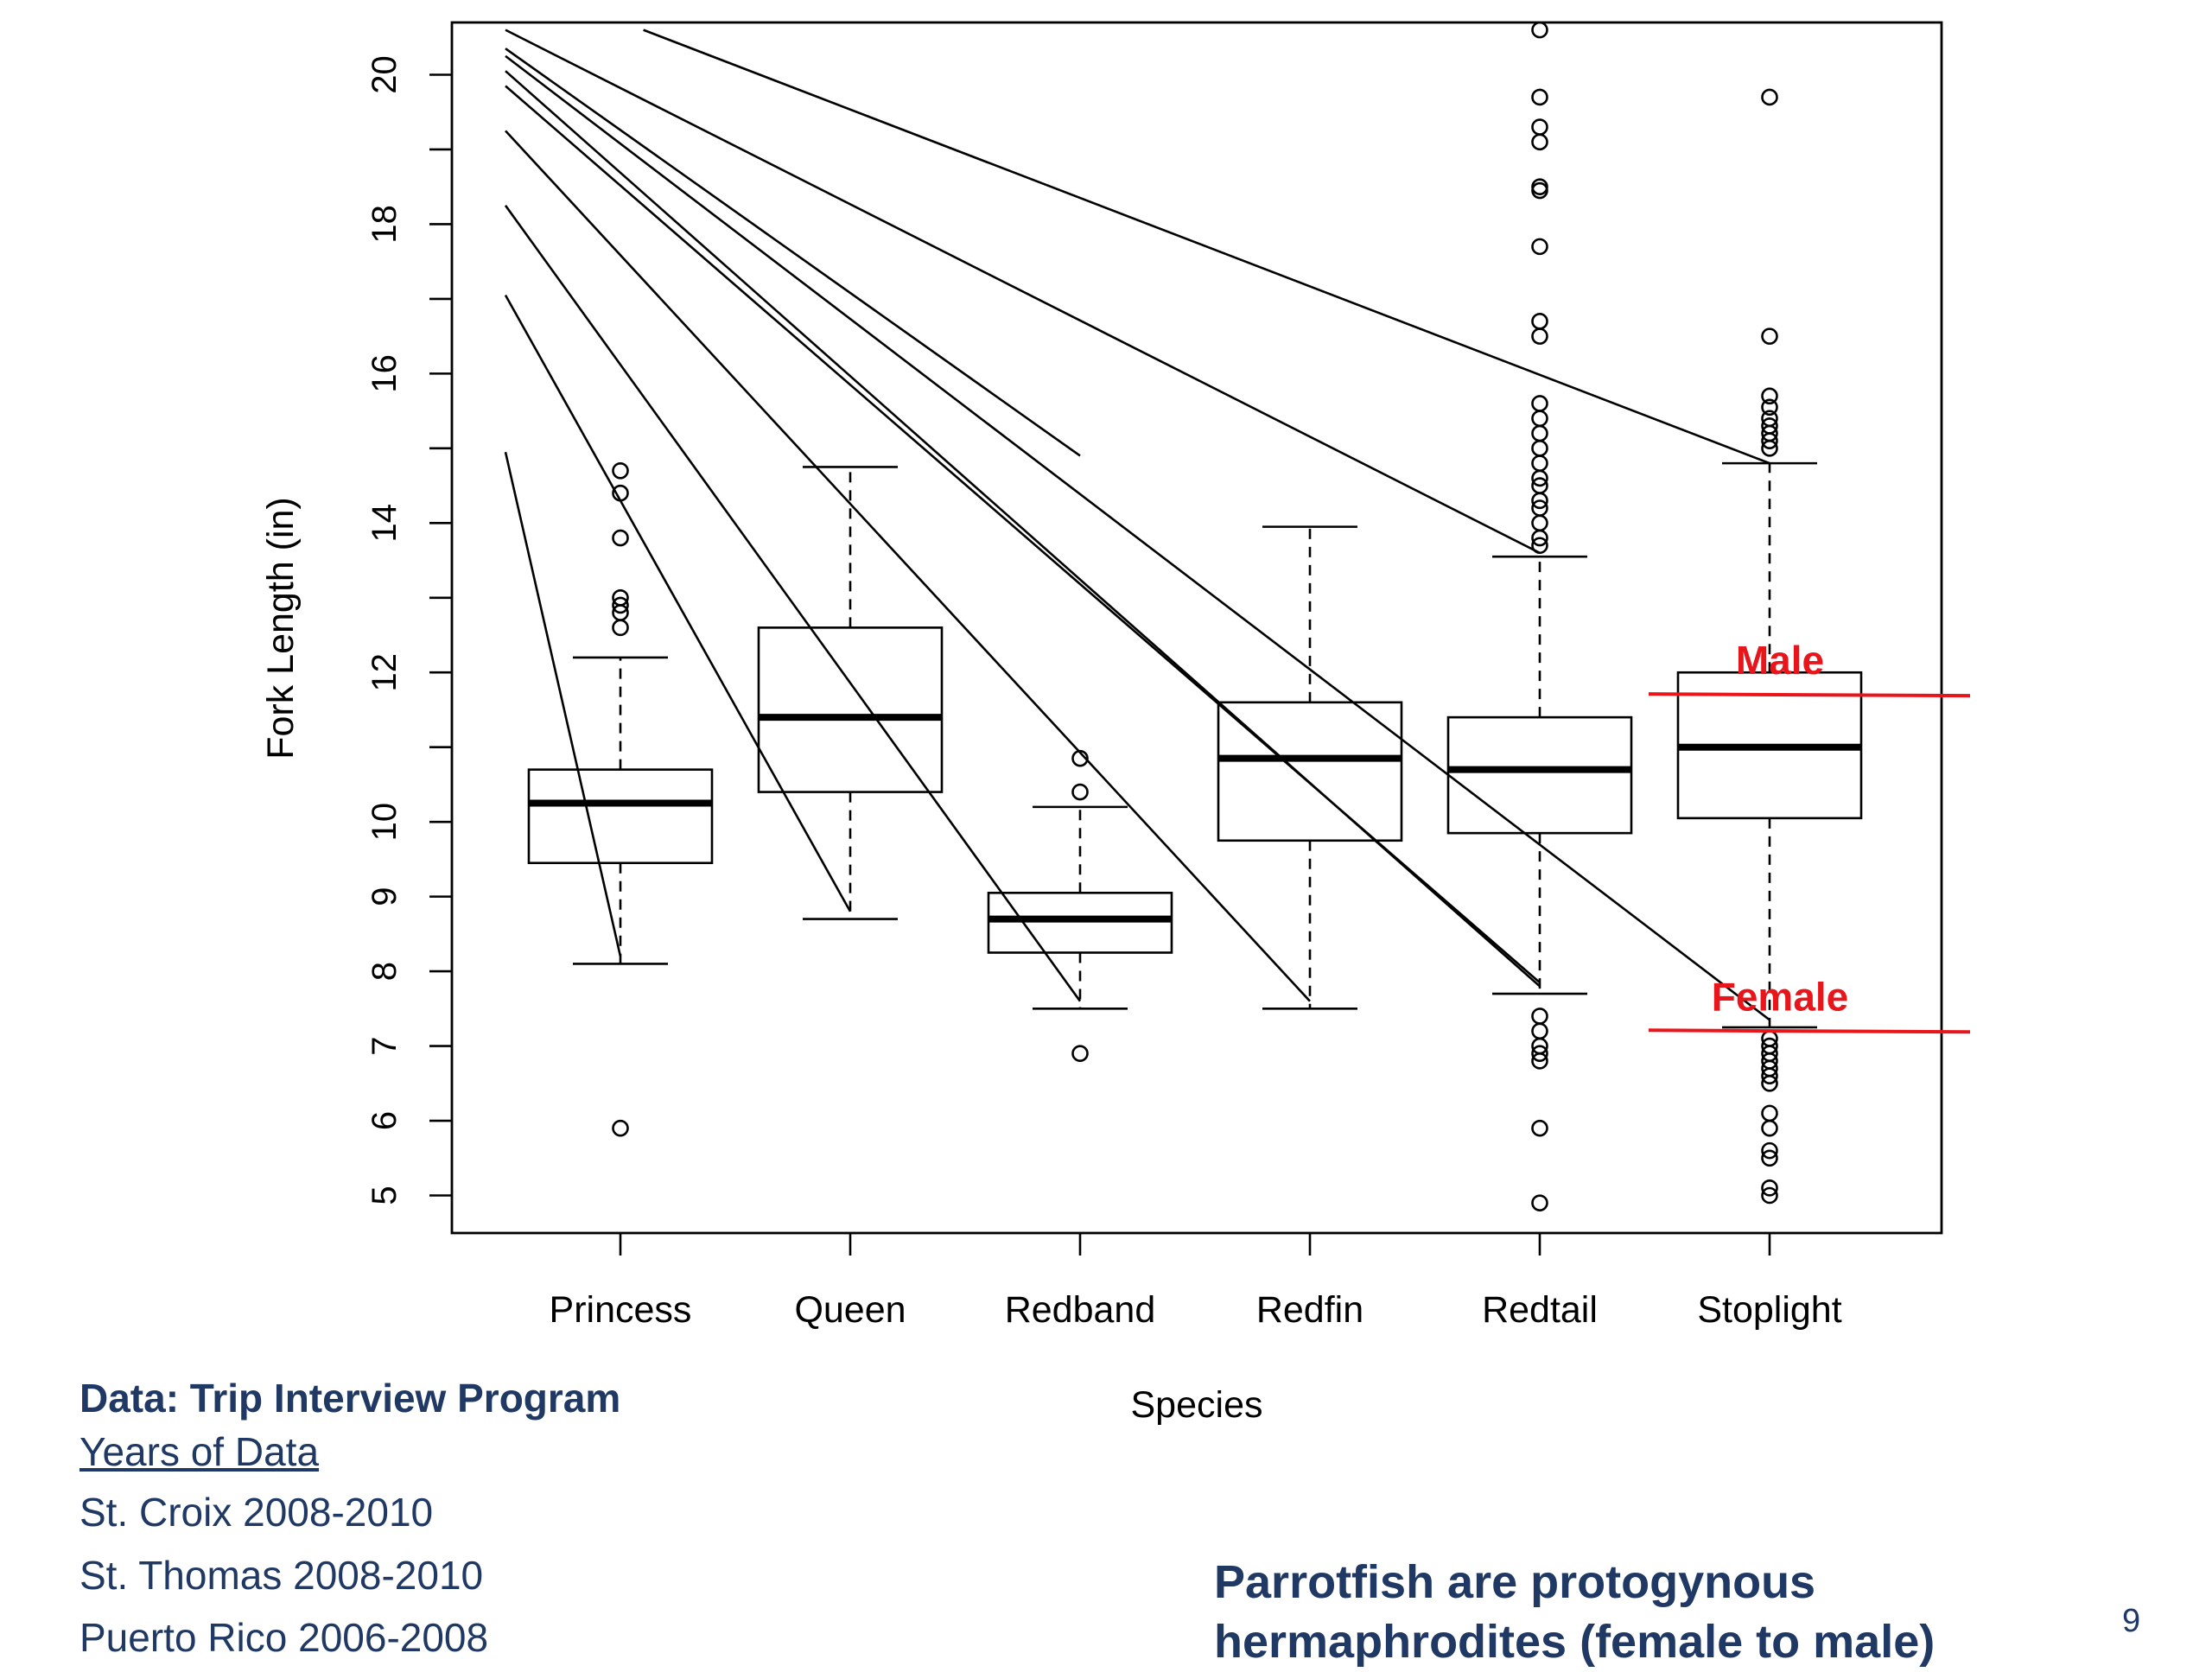 The image size is (2212, 1672). What do you see at coordinates (1809, 1031) in the screenshot?
I see `threshold-line-female` at bounding box center [1809, 1031].